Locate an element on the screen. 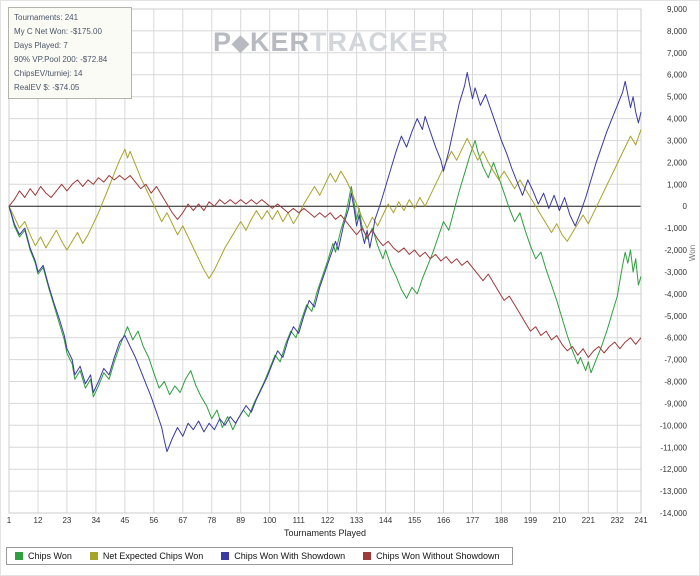  legend-label: Chips Won is located at coordinates (50, 556).